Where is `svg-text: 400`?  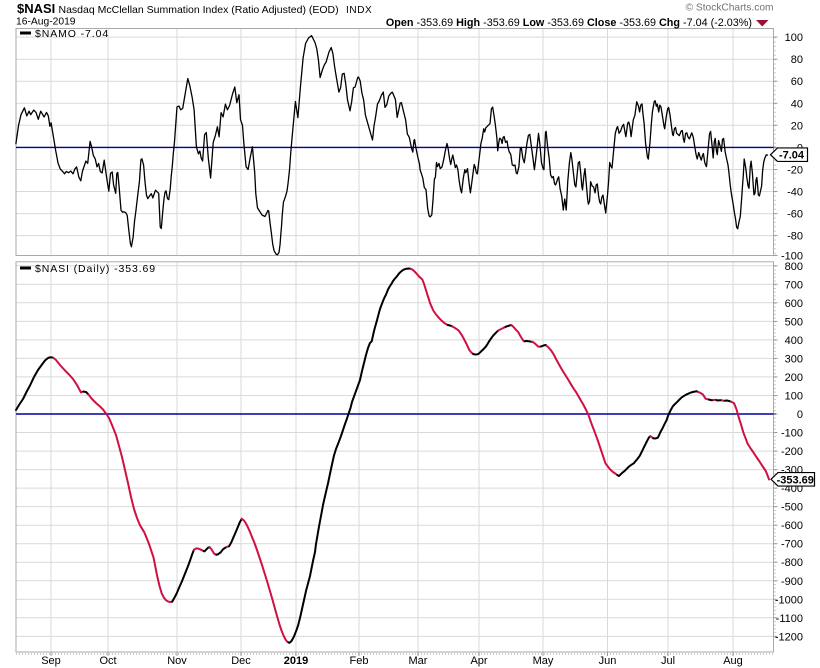 svg-text: 400 is located at coordinates (794, 341).